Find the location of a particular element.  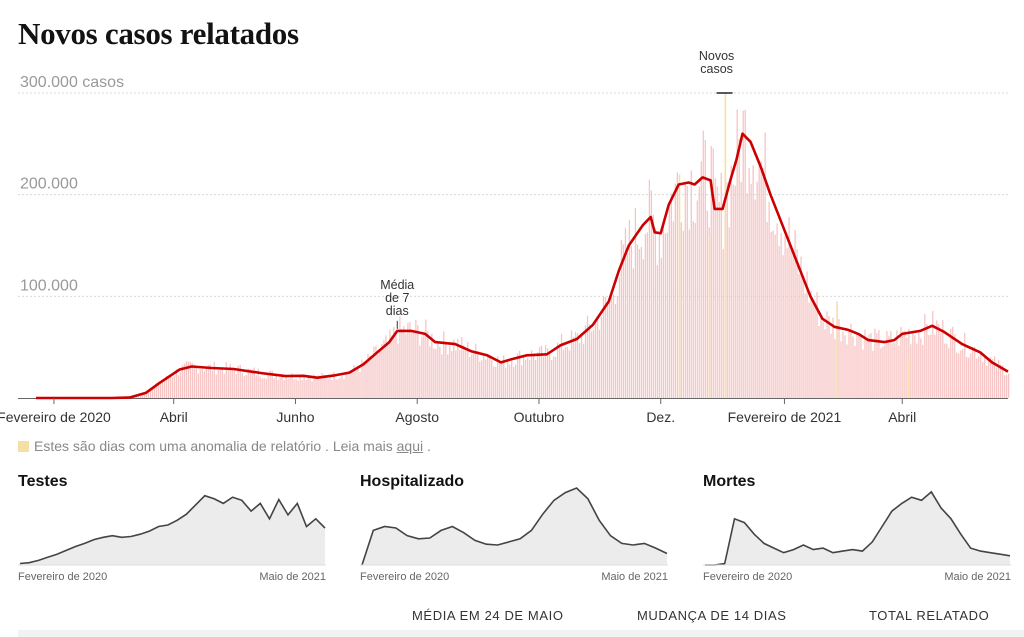

anomaly-bar is located at coordinates (679, 286).